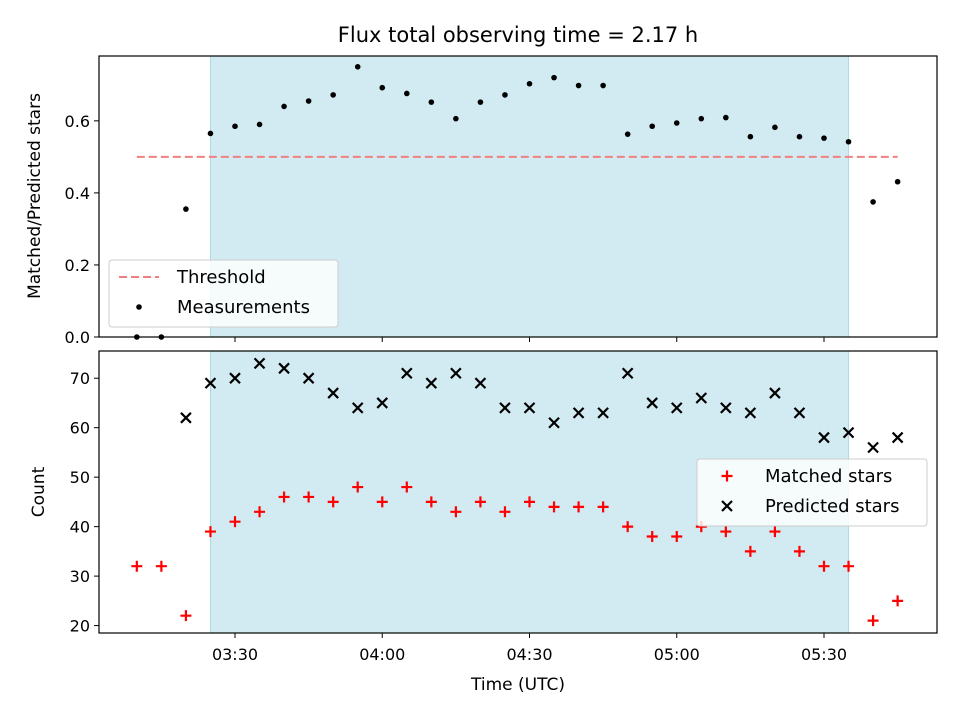 The width and height of the screenshot is (960, 720). Describe the element at coordinates (824, 654) in the screenshot. I see `x-tick-label: 05:30` at that location.